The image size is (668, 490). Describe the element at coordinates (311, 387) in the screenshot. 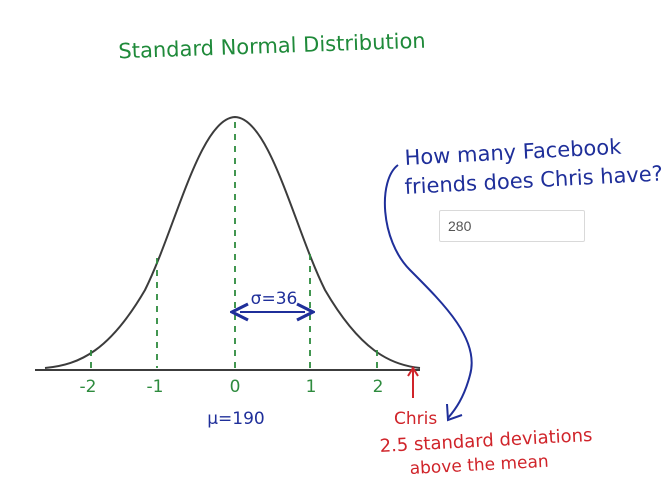

I see `tick-label: 1` at that location.